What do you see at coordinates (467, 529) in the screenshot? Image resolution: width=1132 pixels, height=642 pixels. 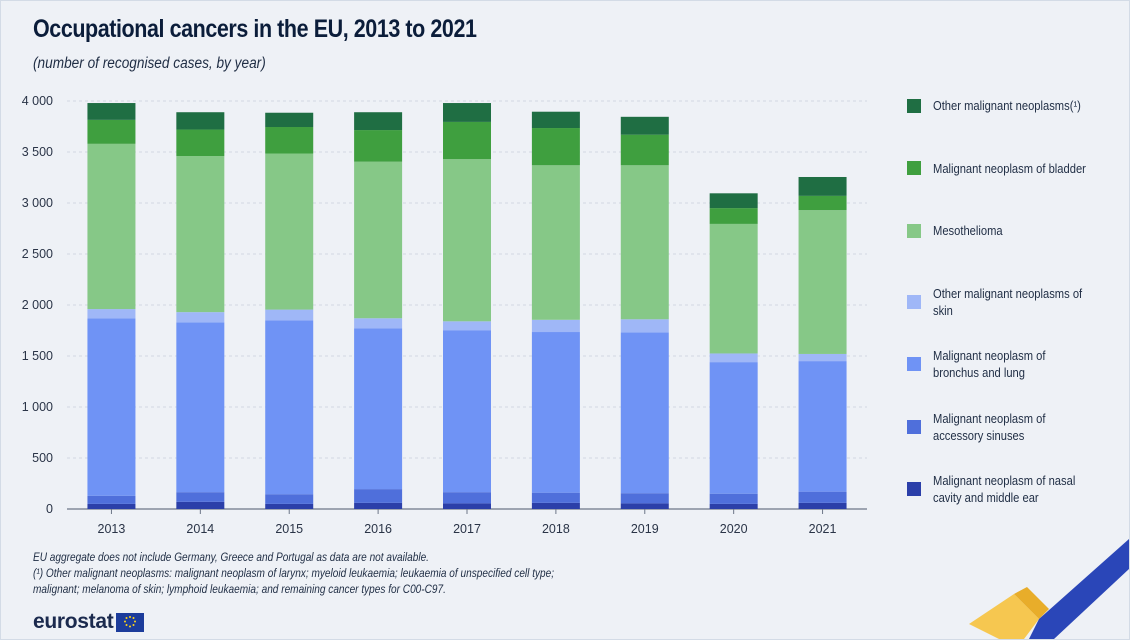 I see `x-tick-label: 2017` at bounding box center [467, 529].